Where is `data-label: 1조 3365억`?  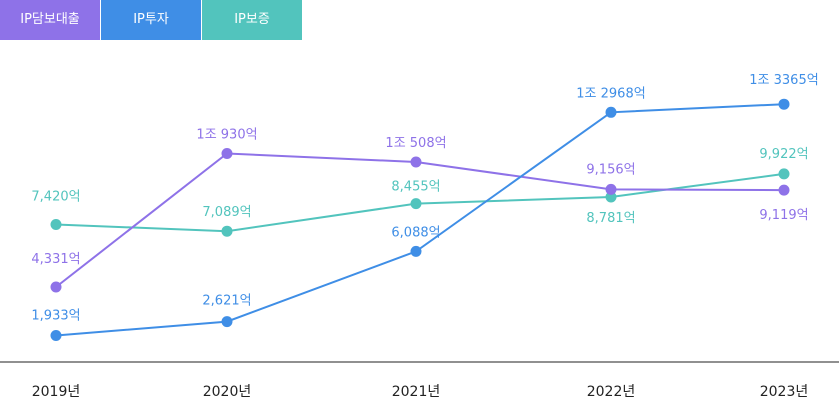
data-label: 1조 3365억 is located at coordinates (783, 80).